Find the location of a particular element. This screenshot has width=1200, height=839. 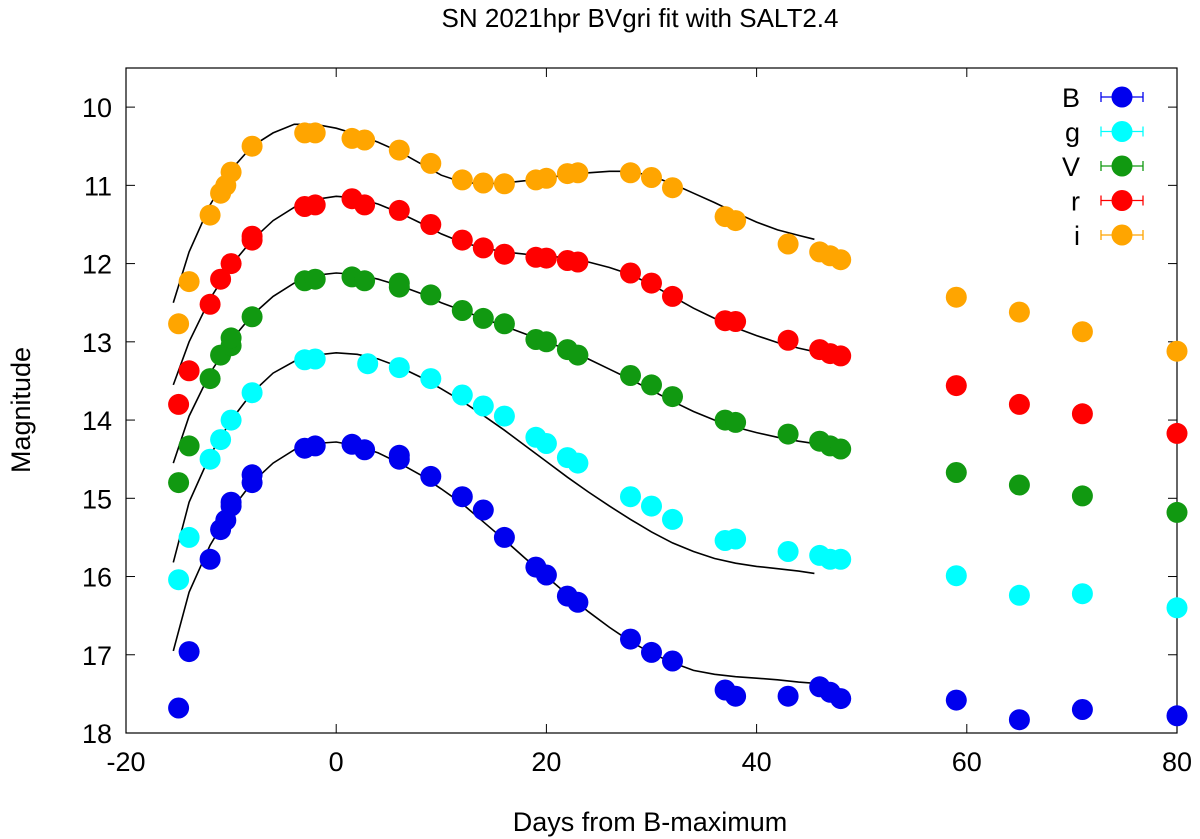

legend-label-B: B is located at coordinates (1071, 98).